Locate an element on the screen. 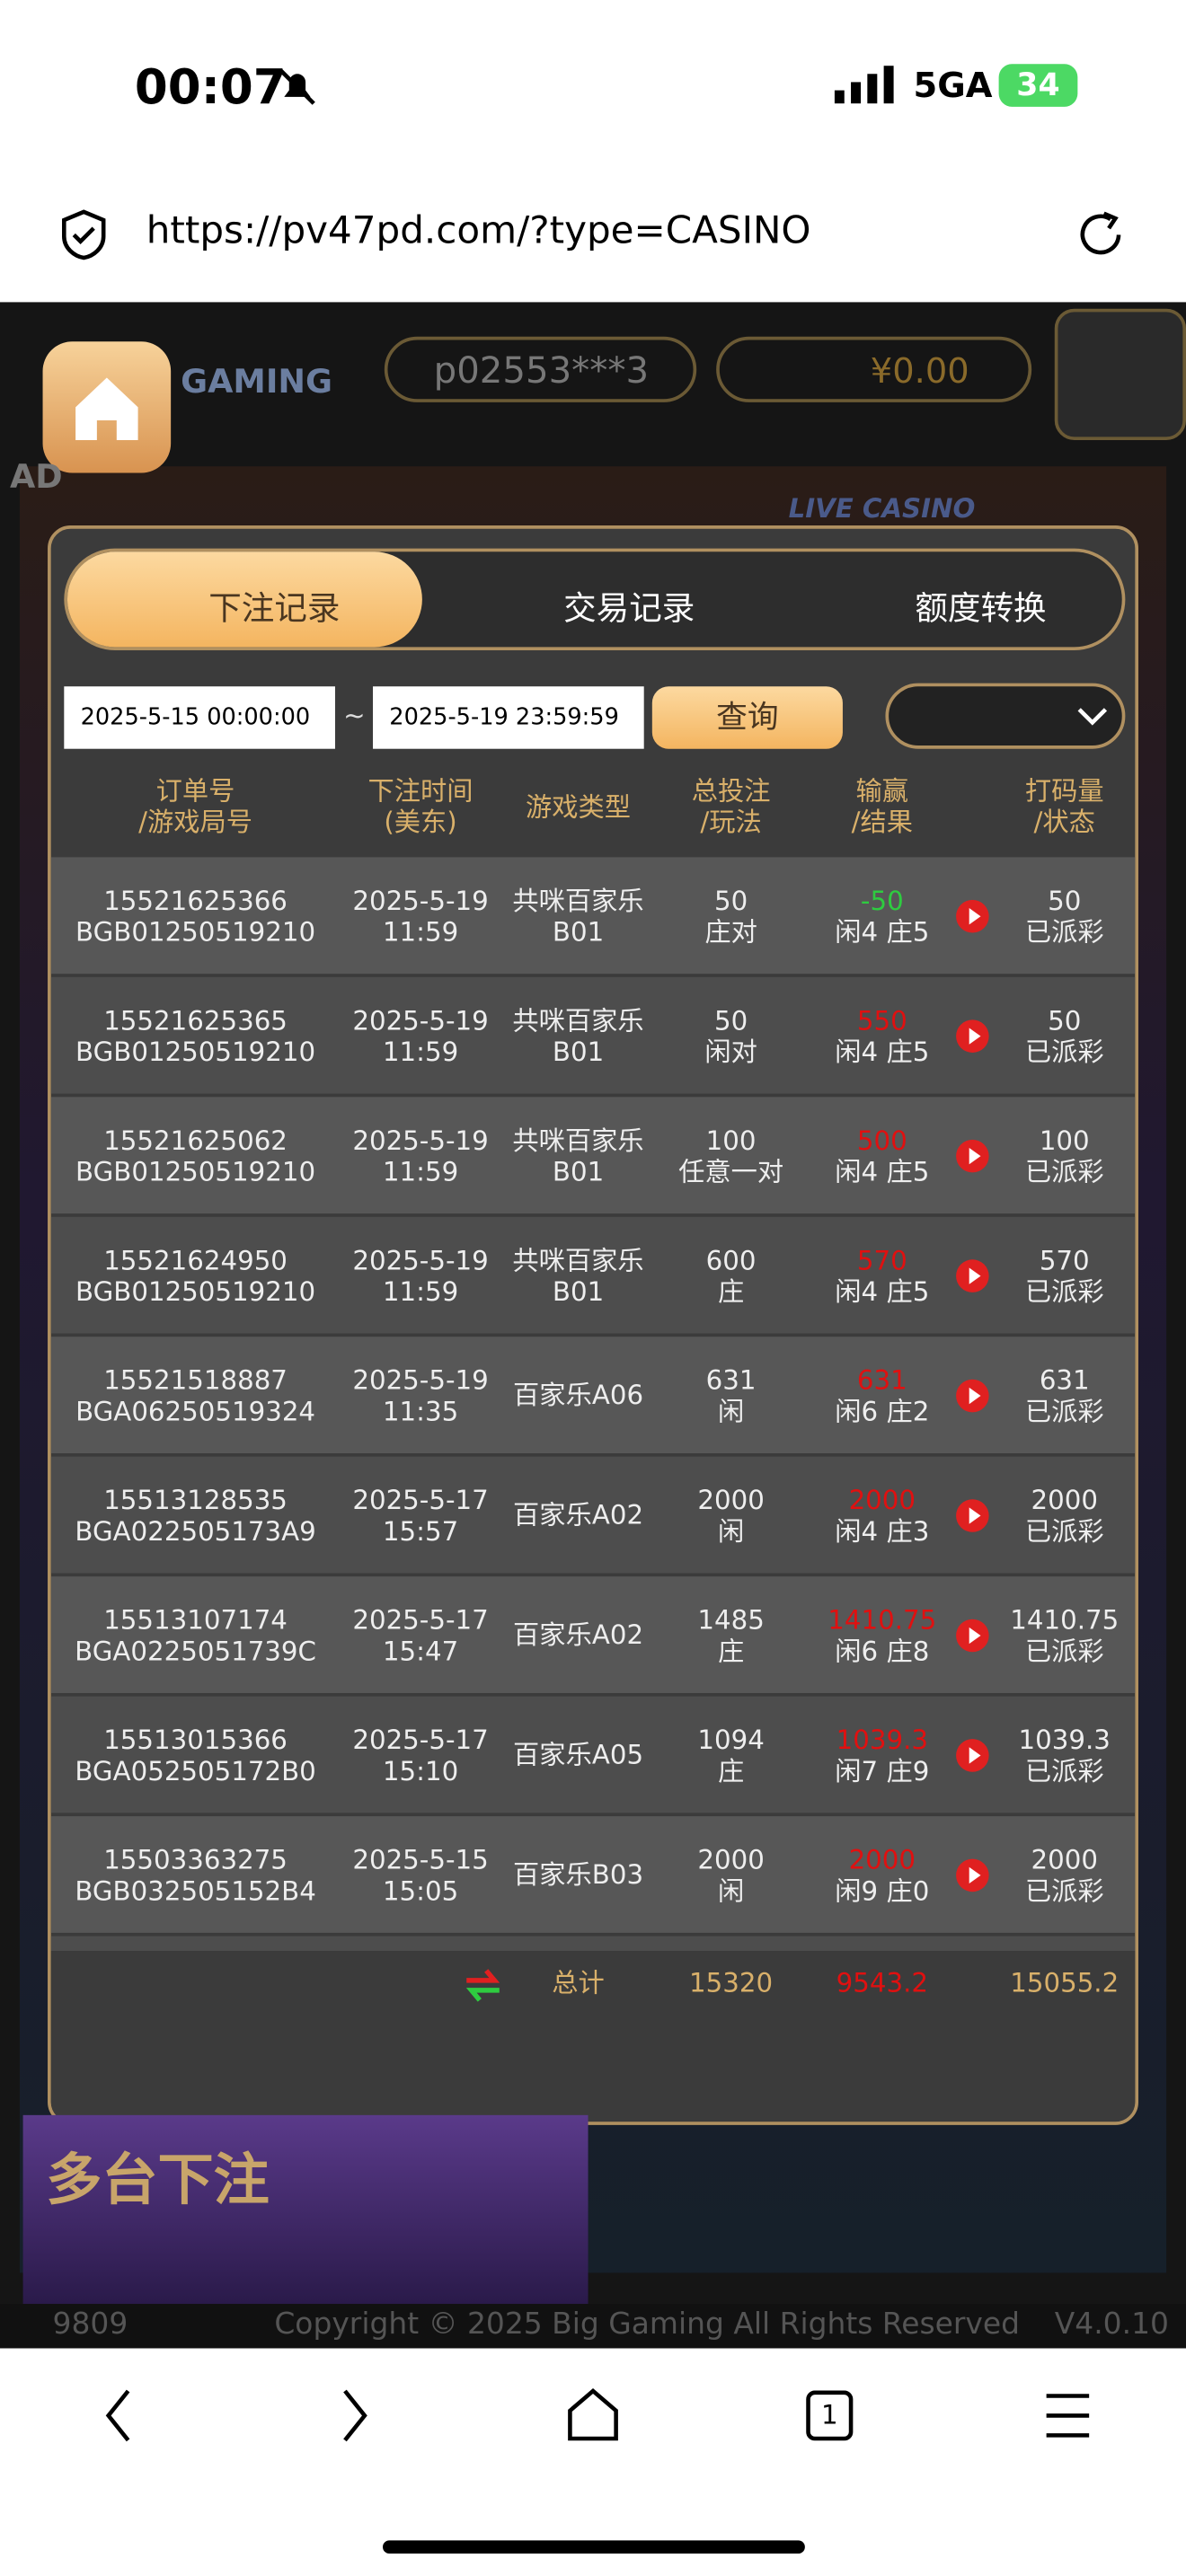 The width and height of the screenshot is (1186, 2576). cell: 11:59 is located at coordinates (420, 1052).